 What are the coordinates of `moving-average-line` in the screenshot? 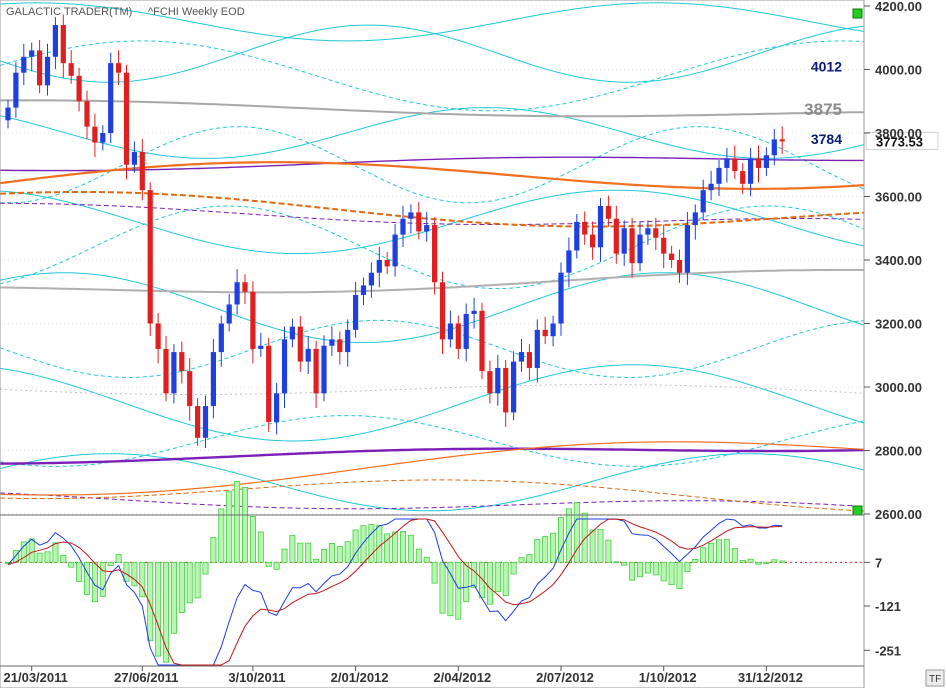 It's located at (432, 495).